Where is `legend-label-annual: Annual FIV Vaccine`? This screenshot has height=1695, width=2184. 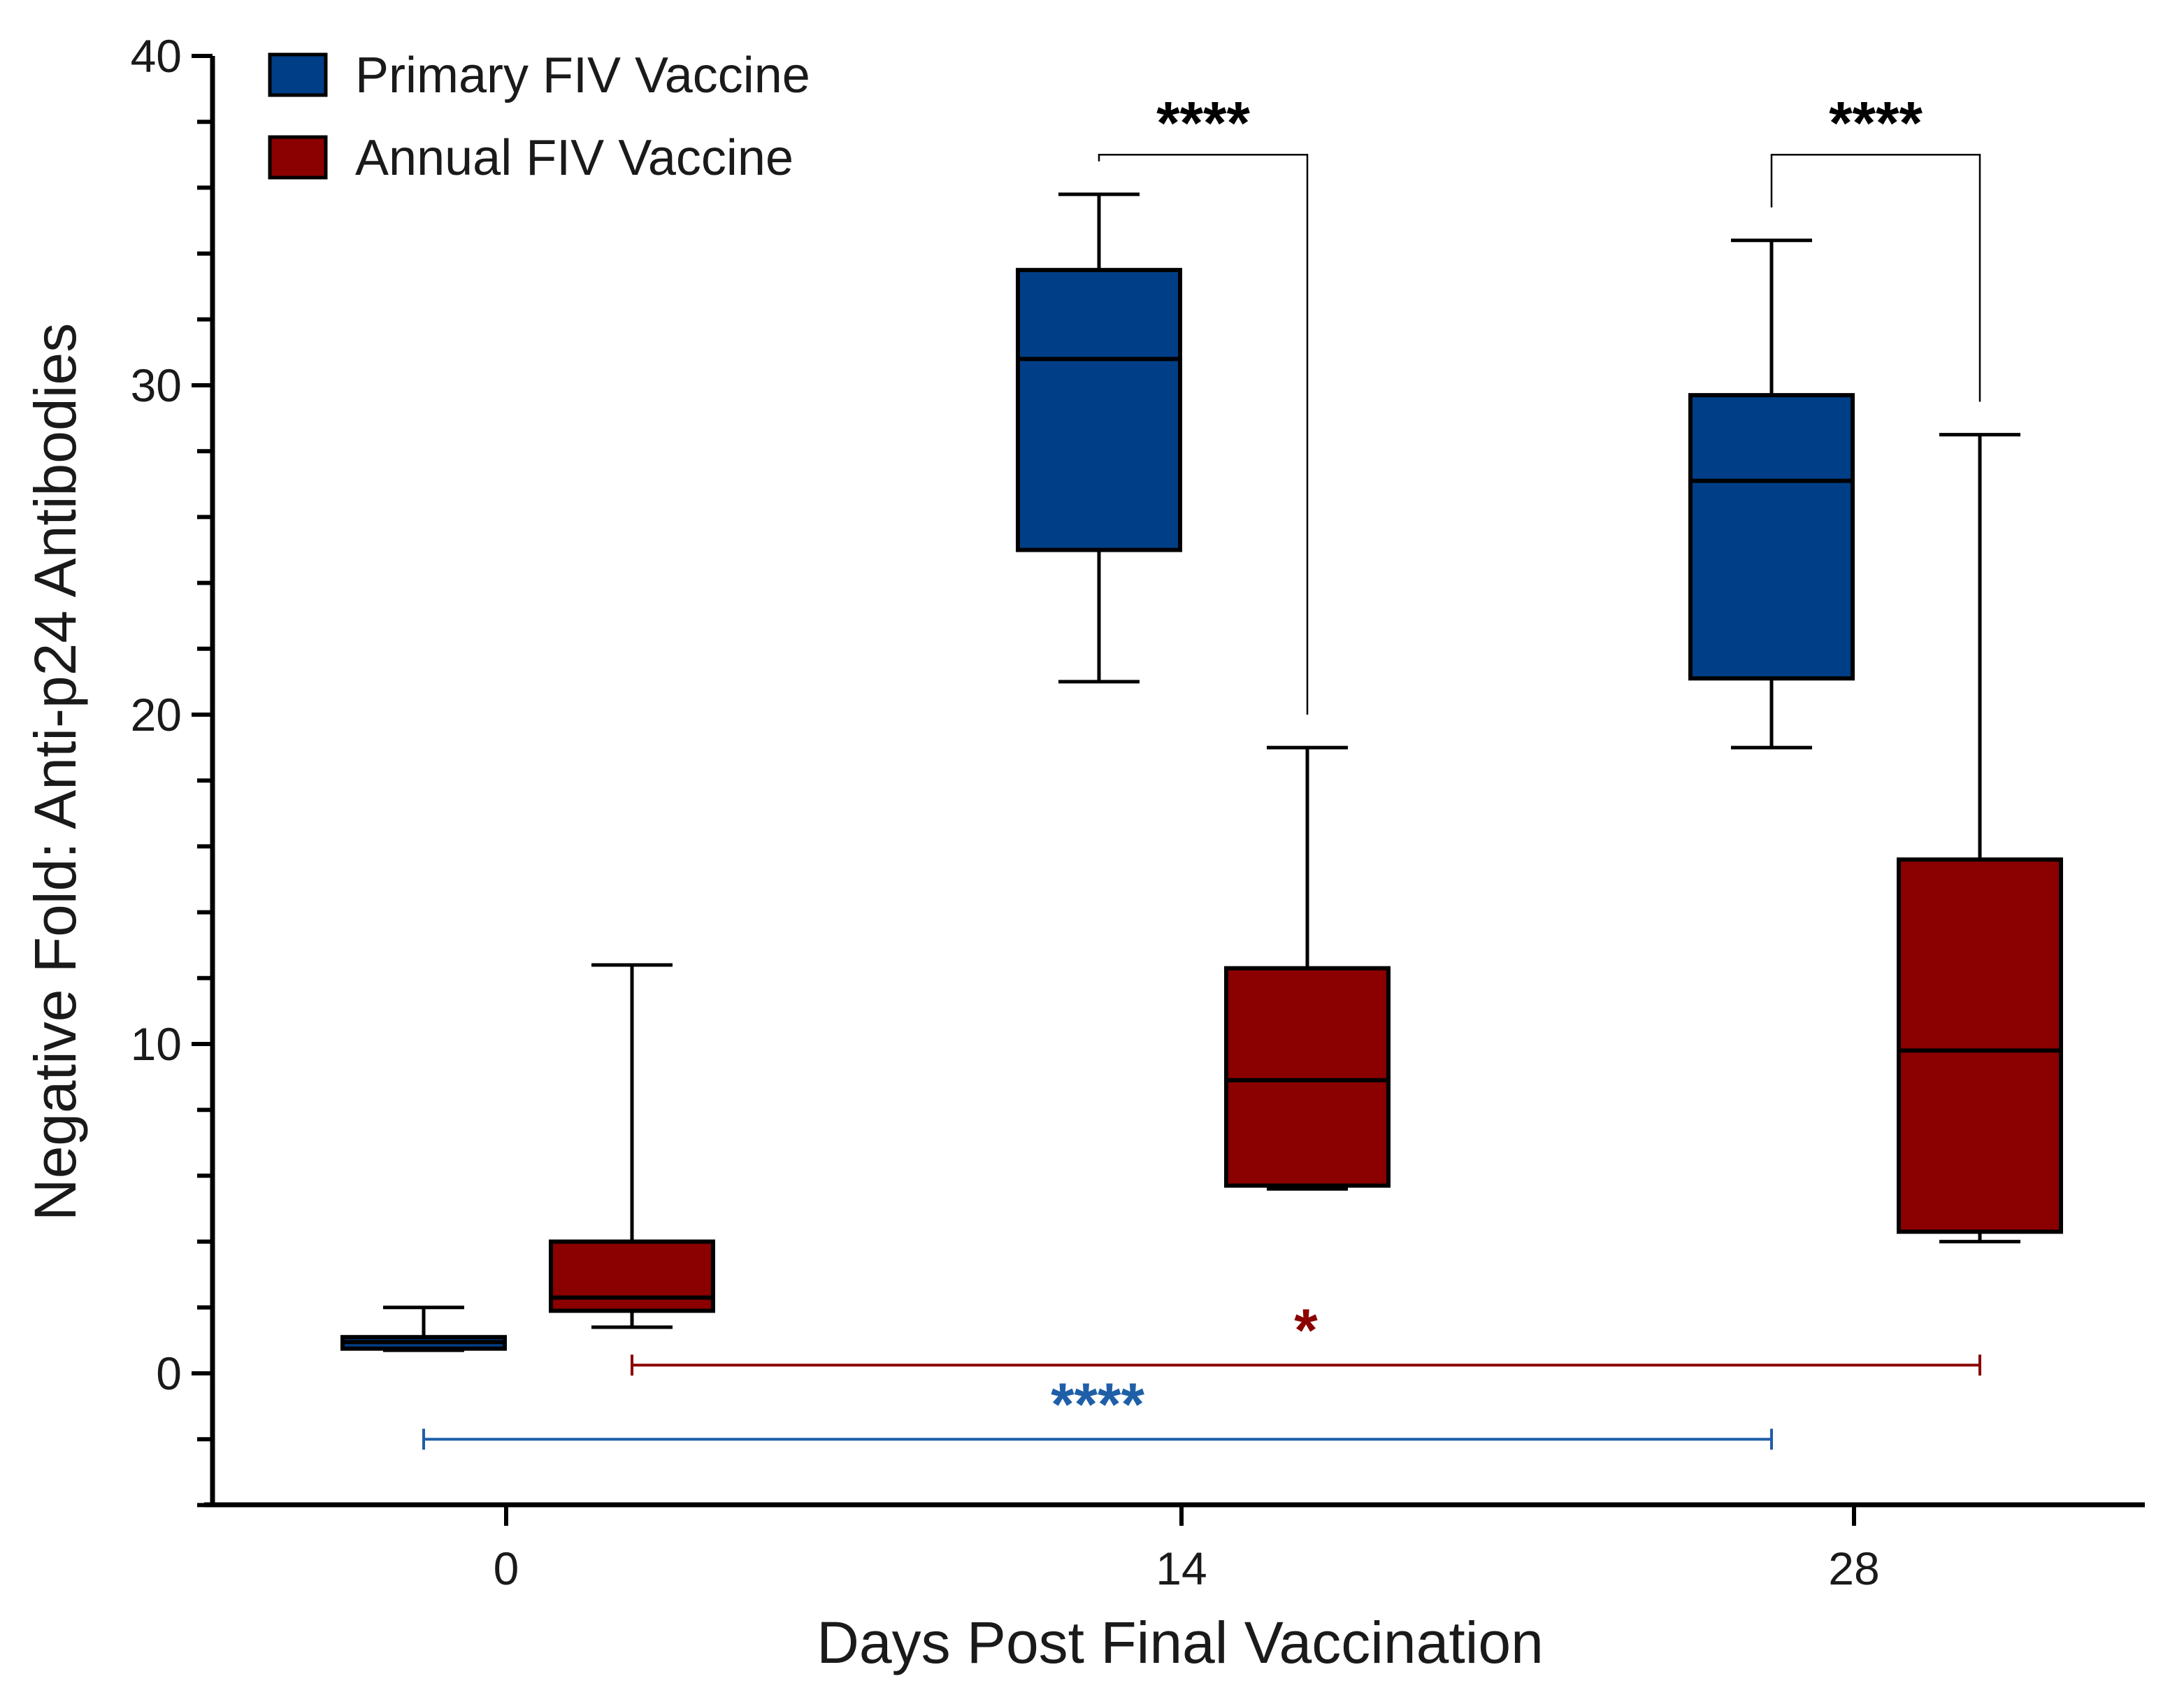 legend-label-annual: Annual FIV Vaccine is located at coordinates (574, 158).